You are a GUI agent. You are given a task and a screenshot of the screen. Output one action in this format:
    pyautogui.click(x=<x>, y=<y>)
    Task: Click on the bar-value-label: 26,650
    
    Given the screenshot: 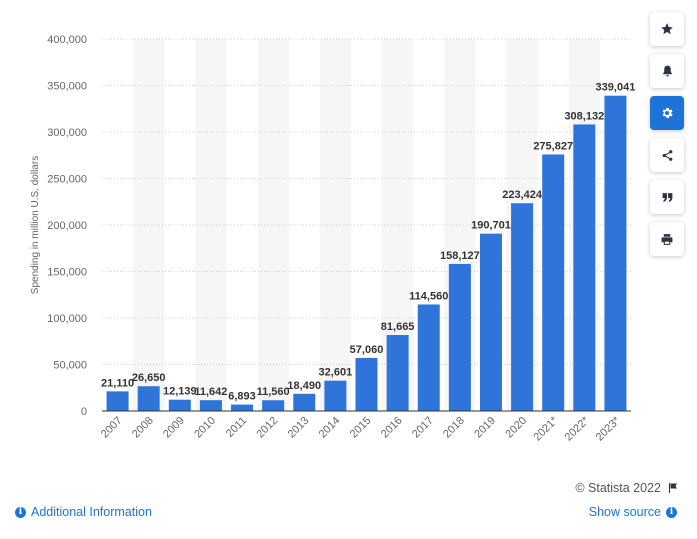 What is the action you would take?
    pyautogui.click(x=149, y=378)
    